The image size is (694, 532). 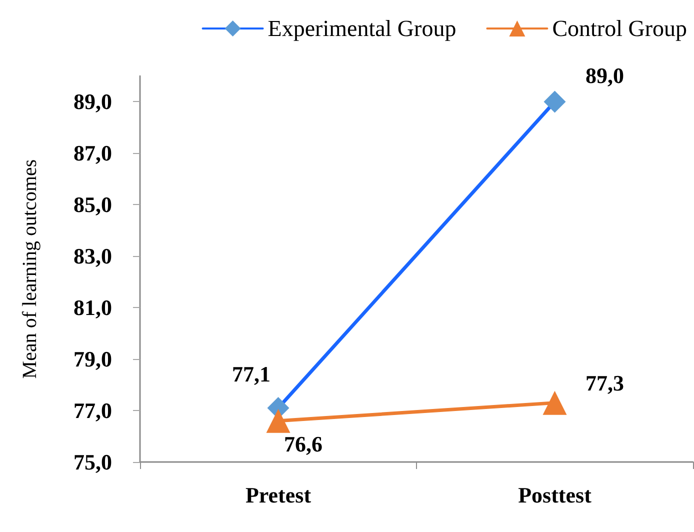 What do you see at coordinates (93, 411) in the screenshot?
I see `y-tick-label: 77,0` at bounding box center [93, 411].